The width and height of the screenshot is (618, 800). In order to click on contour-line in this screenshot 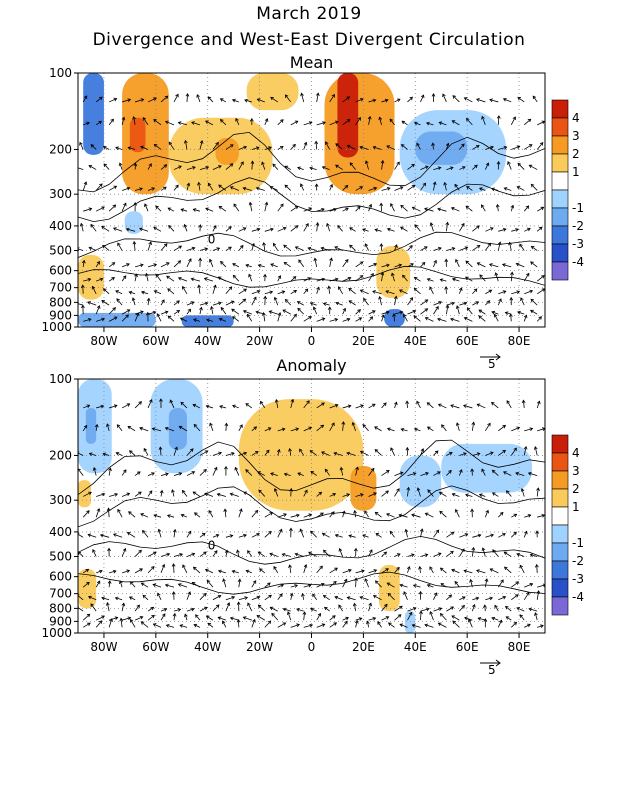, I will do `click(311, 467)`.